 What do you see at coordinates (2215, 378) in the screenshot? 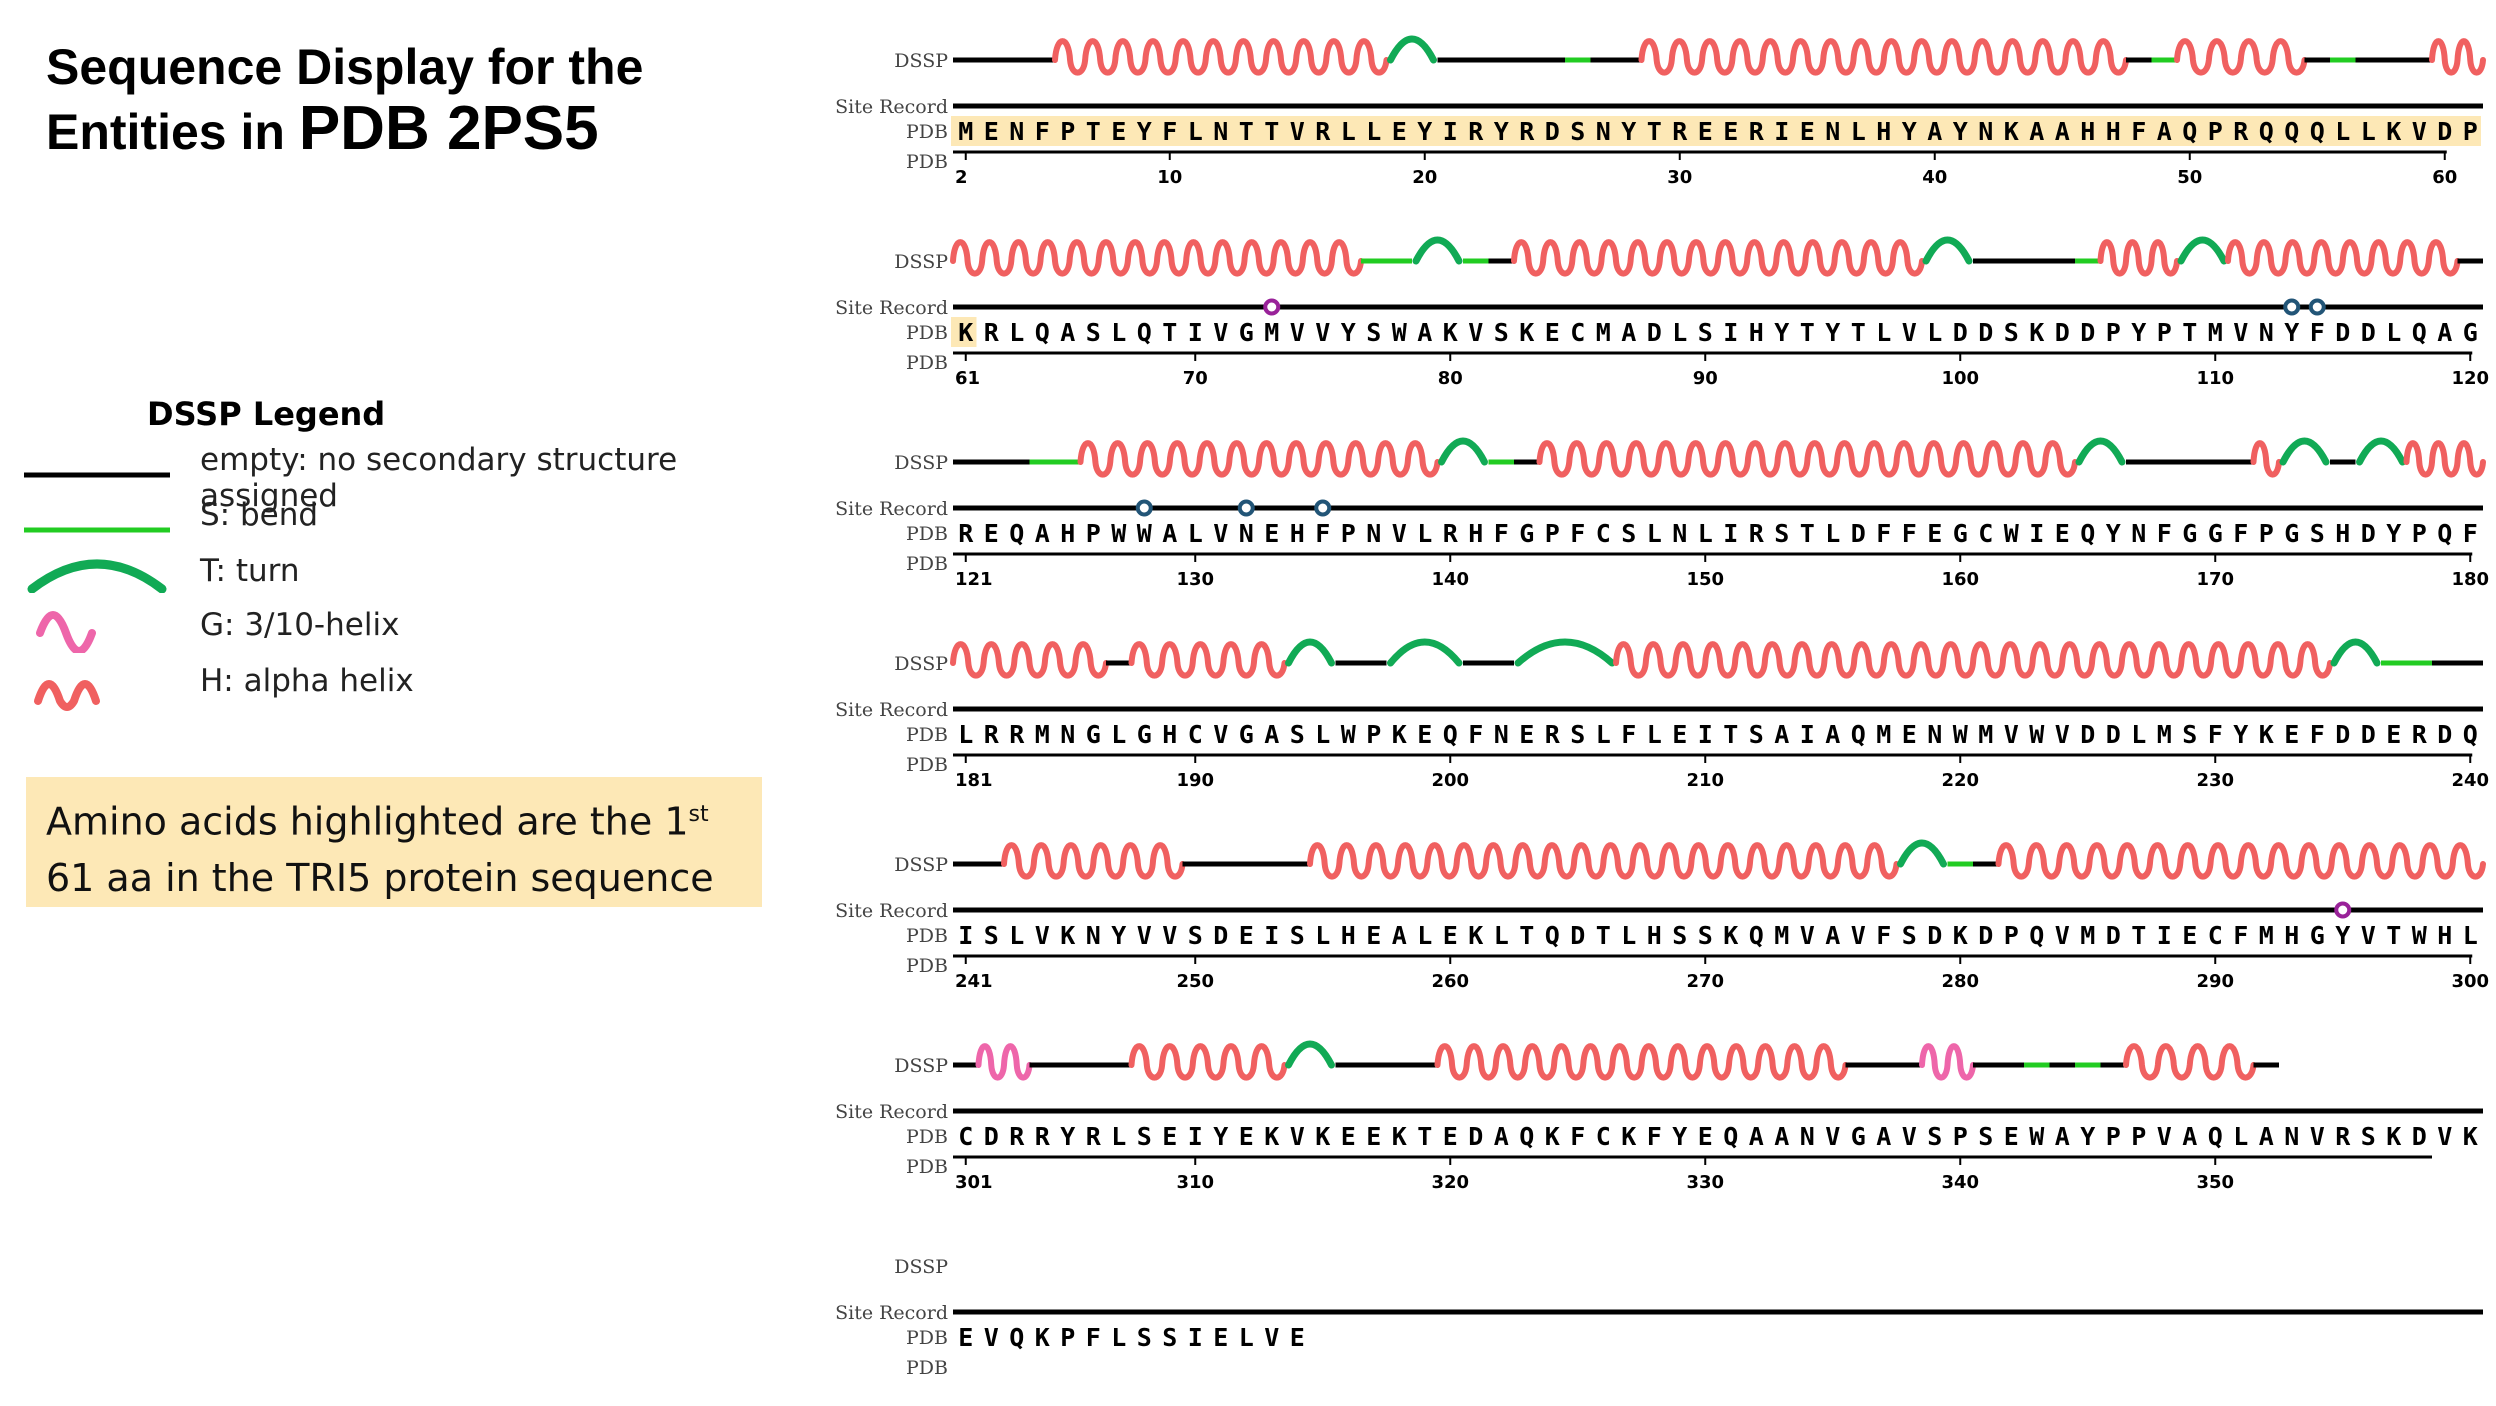
I see `pdb-tick-label: 110` at bounding box center [2215, 378].